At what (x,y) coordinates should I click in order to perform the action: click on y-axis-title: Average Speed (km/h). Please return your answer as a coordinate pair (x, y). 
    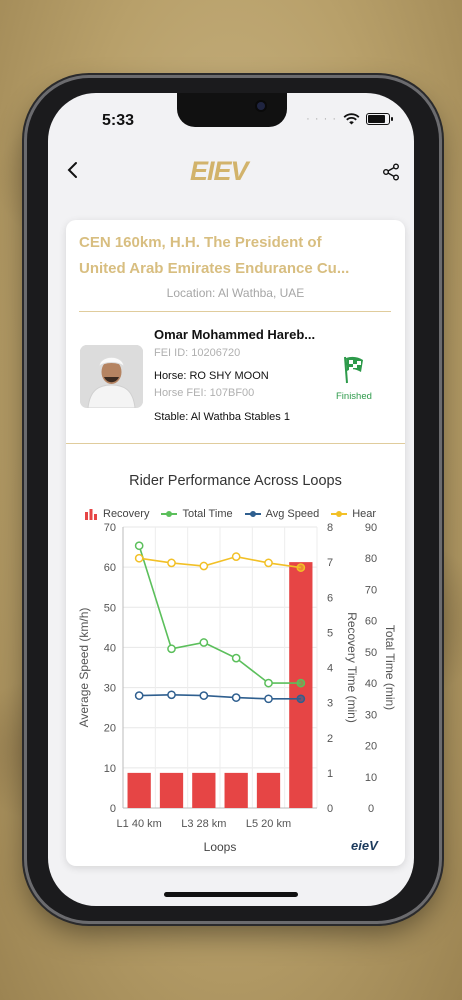
    Looking at the image, I should click on (84, 668).